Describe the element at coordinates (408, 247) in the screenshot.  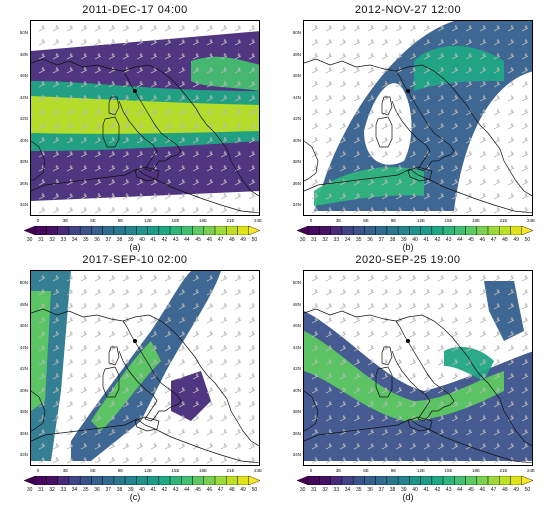
I see `panel-label: (b)` at that location.